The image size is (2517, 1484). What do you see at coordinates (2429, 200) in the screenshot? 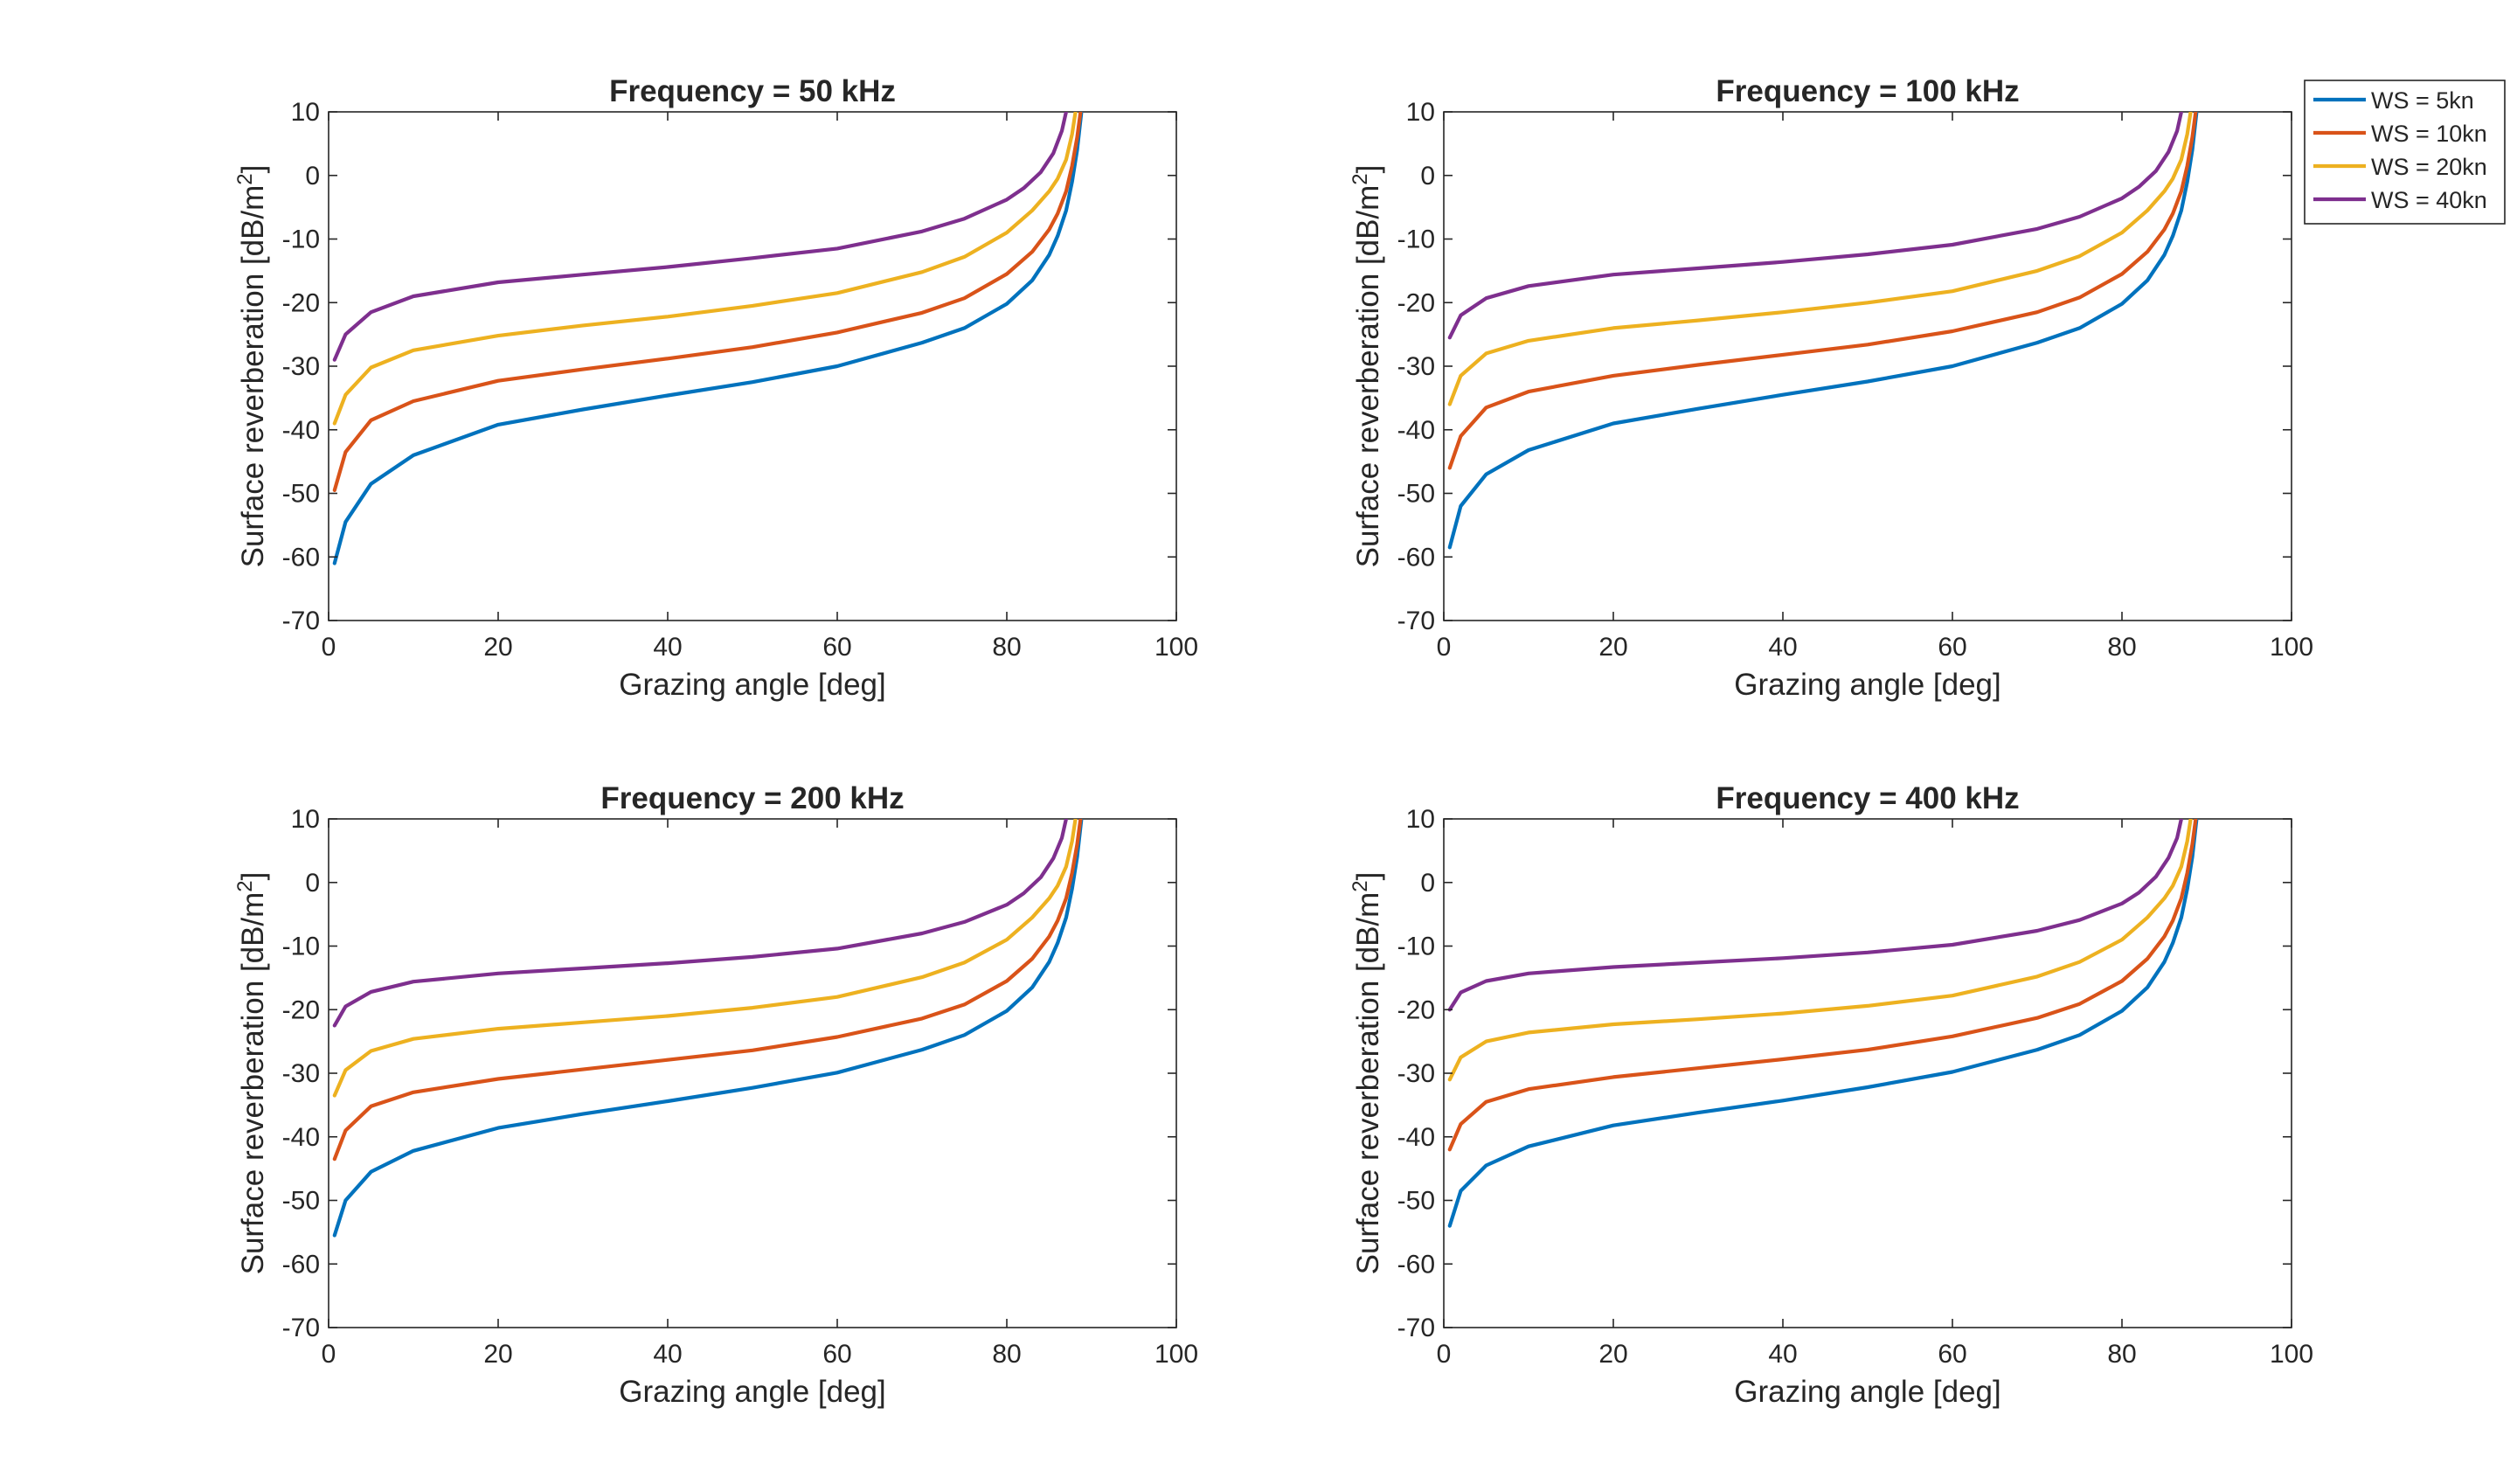
I see `legend-label: WS = 40kn` at bounding box center [2429, 200].